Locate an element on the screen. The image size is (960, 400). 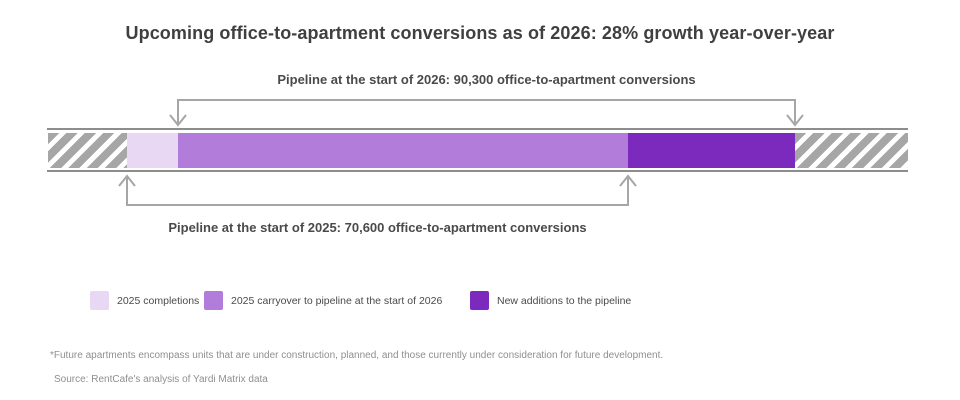
bar-segment-new-additions is located at coordinates (711, 150).